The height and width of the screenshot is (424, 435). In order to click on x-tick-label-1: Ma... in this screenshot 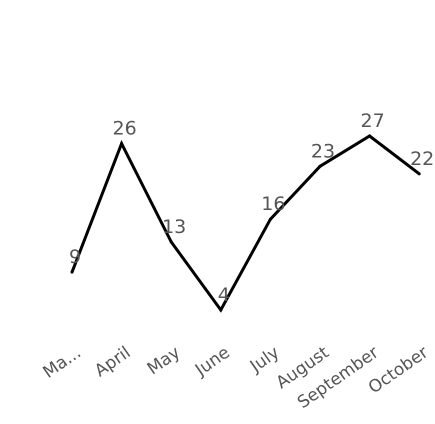, I will do `click(62, 363)`.